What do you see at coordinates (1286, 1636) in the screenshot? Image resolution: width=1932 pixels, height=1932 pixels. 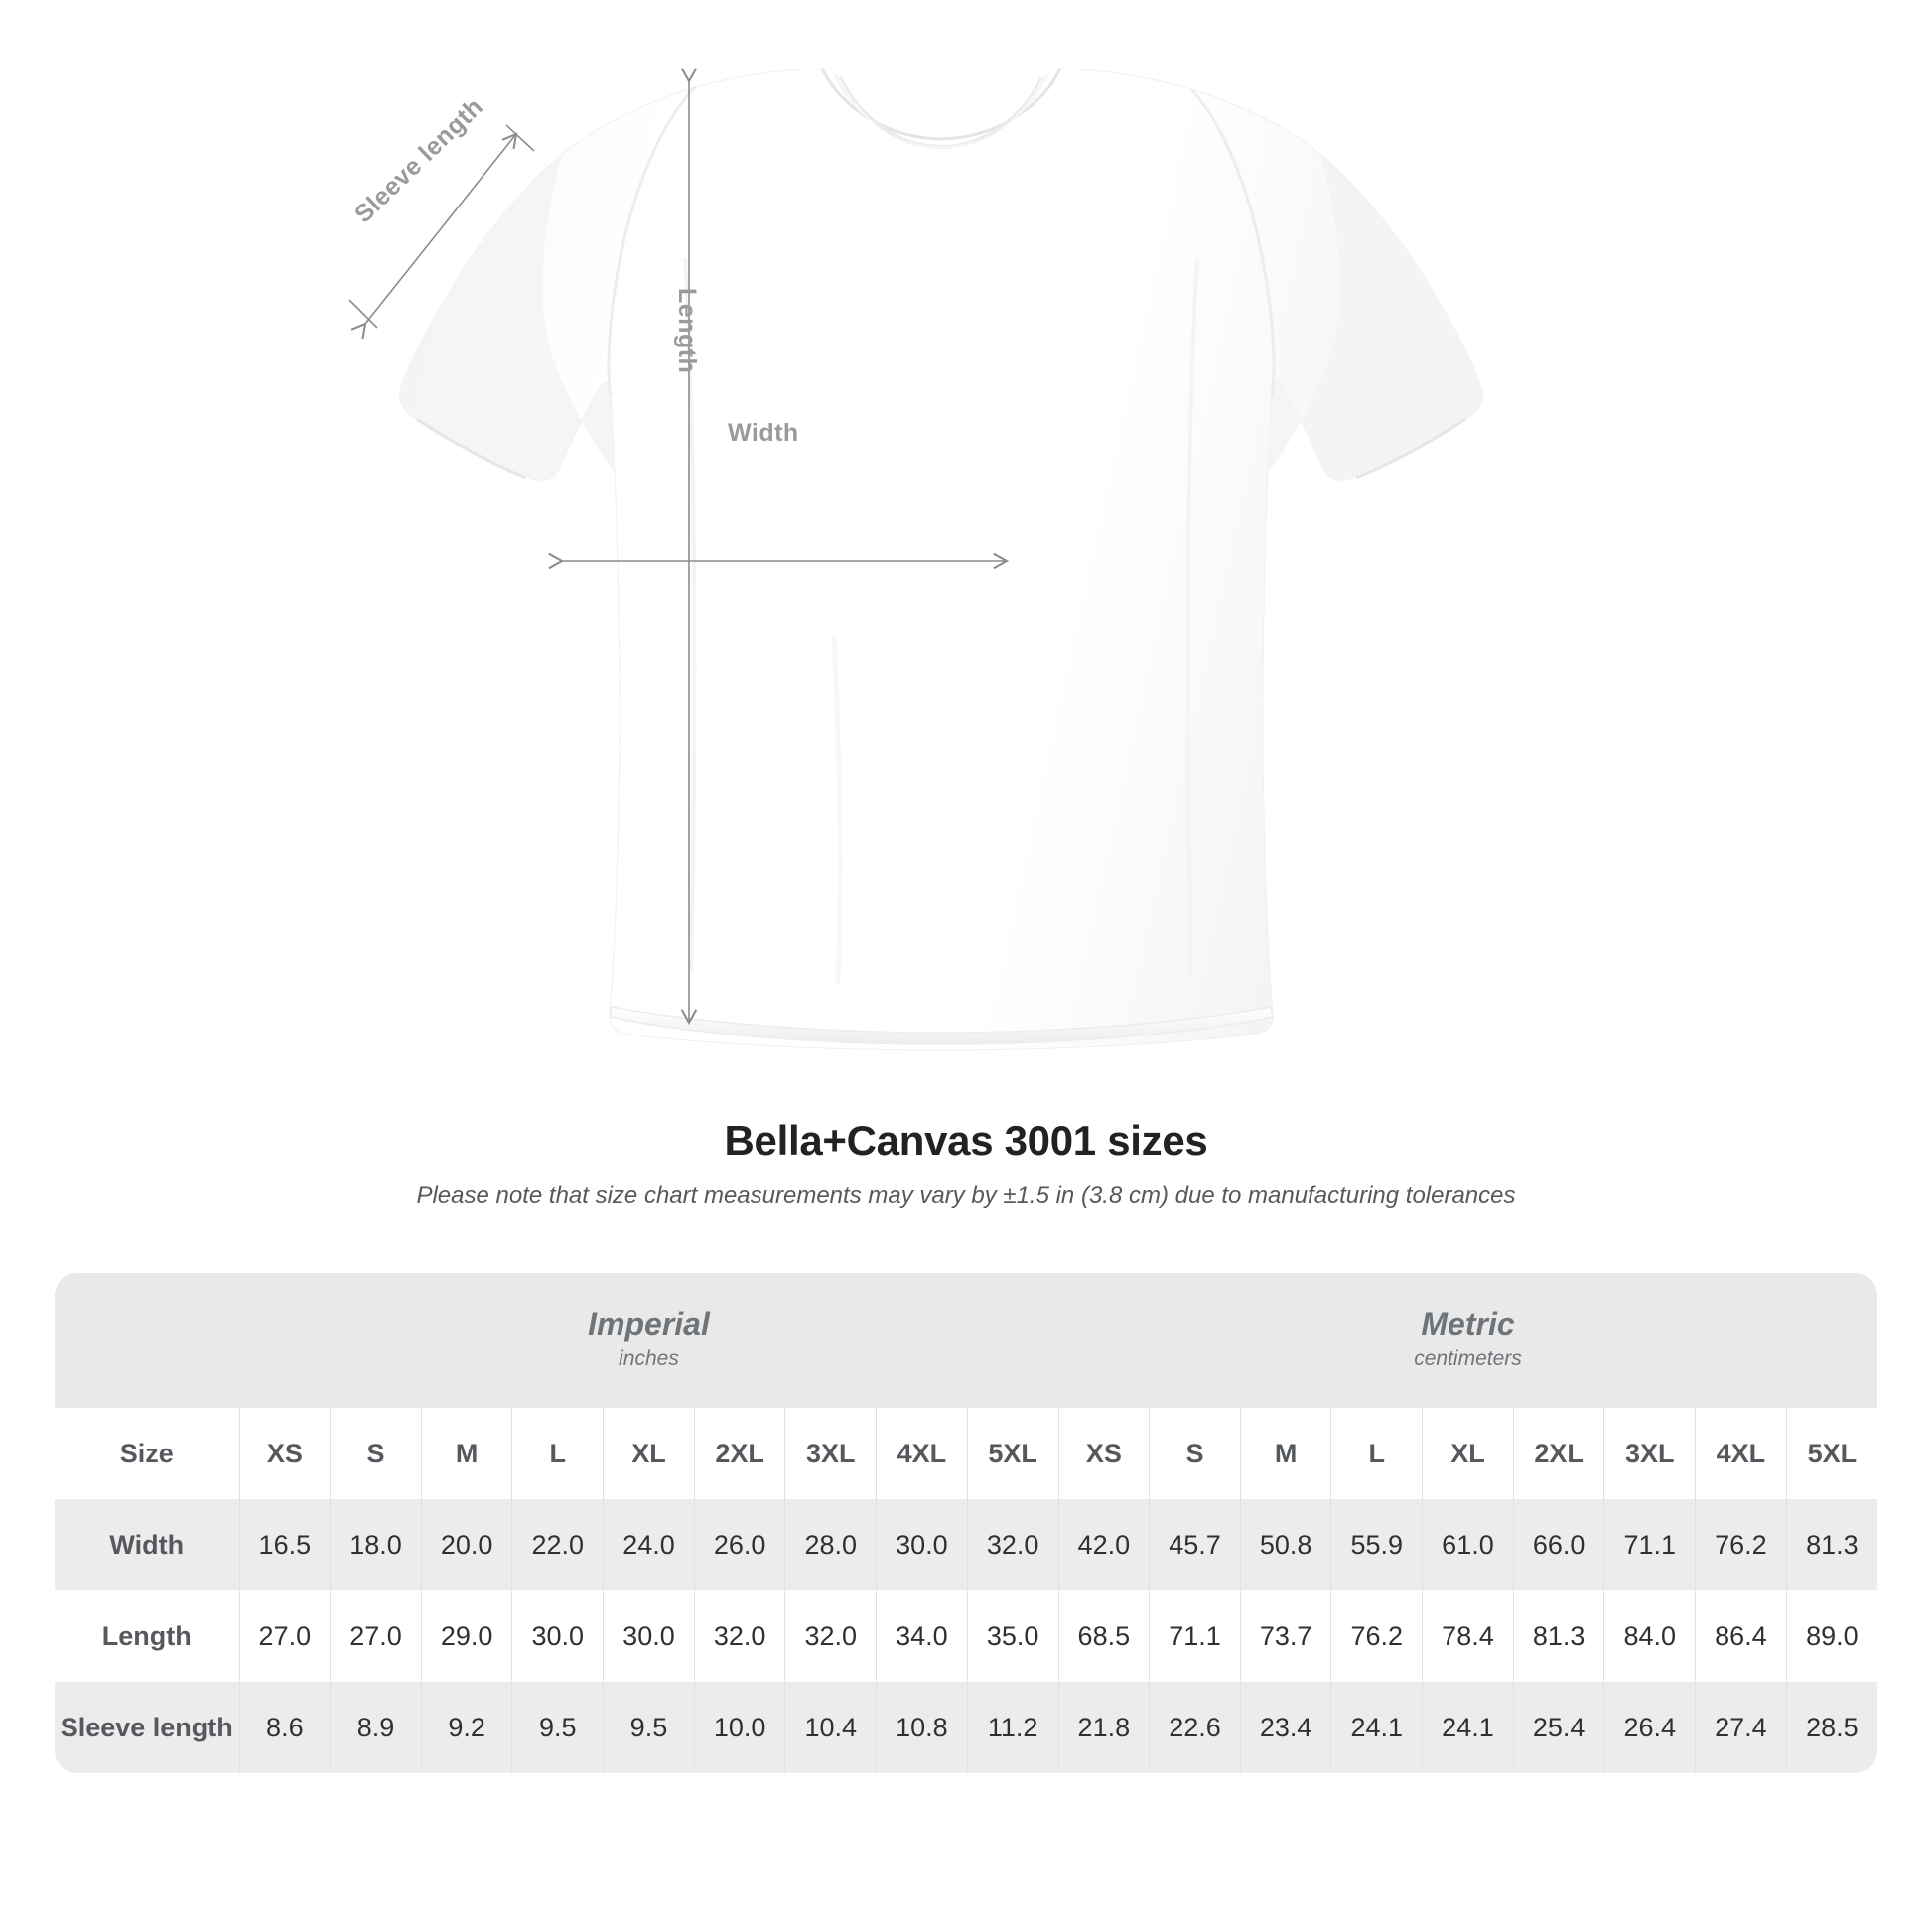 I see `table-cell: 73.7` at bounding box center [1286, 1636].